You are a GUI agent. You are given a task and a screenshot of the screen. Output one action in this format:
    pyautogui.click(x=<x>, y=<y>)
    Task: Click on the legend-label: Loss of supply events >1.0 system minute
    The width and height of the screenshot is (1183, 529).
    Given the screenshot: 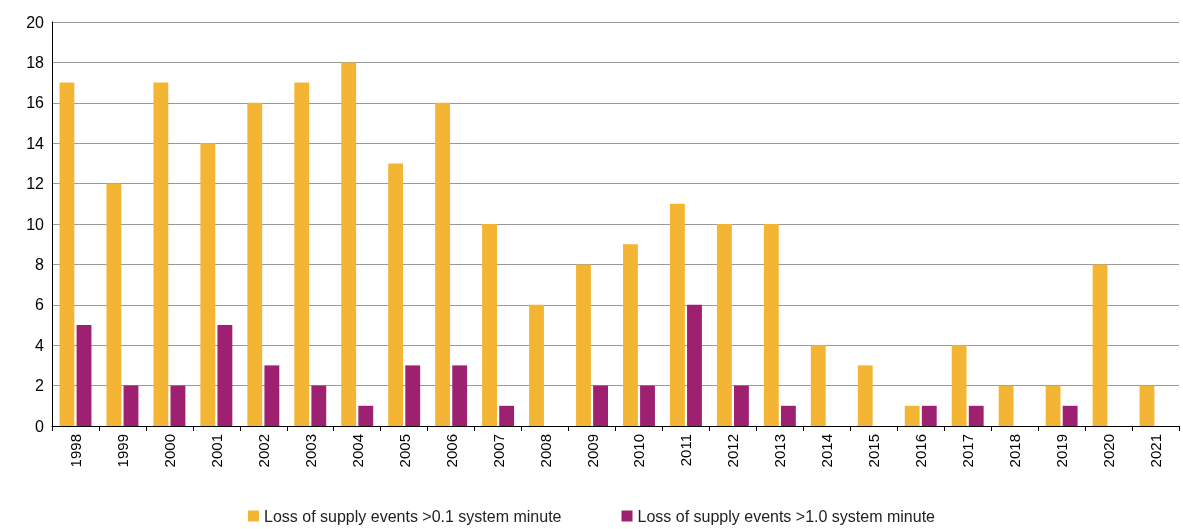 What is the action you would take?
    pyautogui.click(x=786, y=516)
    